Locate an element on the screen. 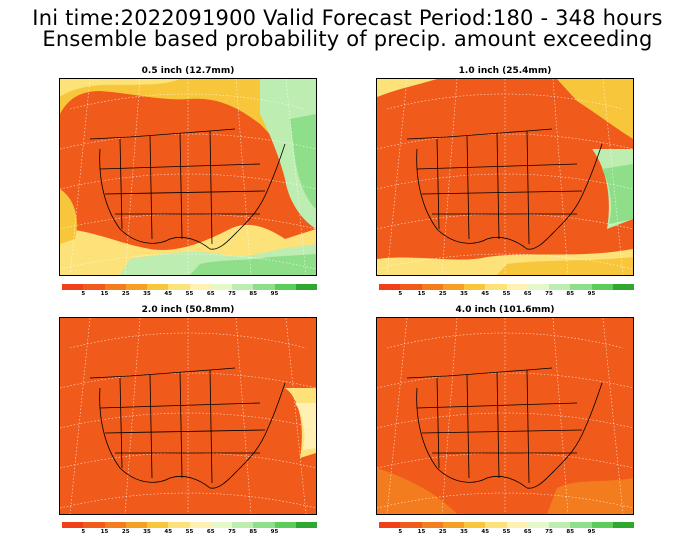  map-panel-0-5-inch is located at coordinates (188, 177).